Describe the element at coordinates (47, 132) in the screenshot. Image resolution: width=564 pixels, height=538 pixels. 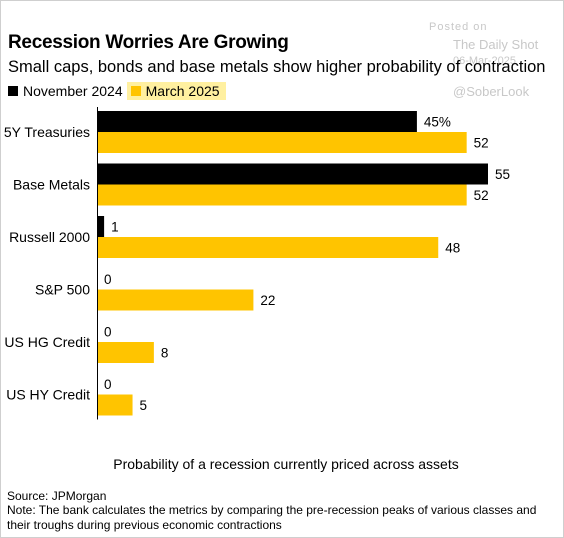
I see `category-label-5y-treasuries: 5Y Treasuries` at that location.